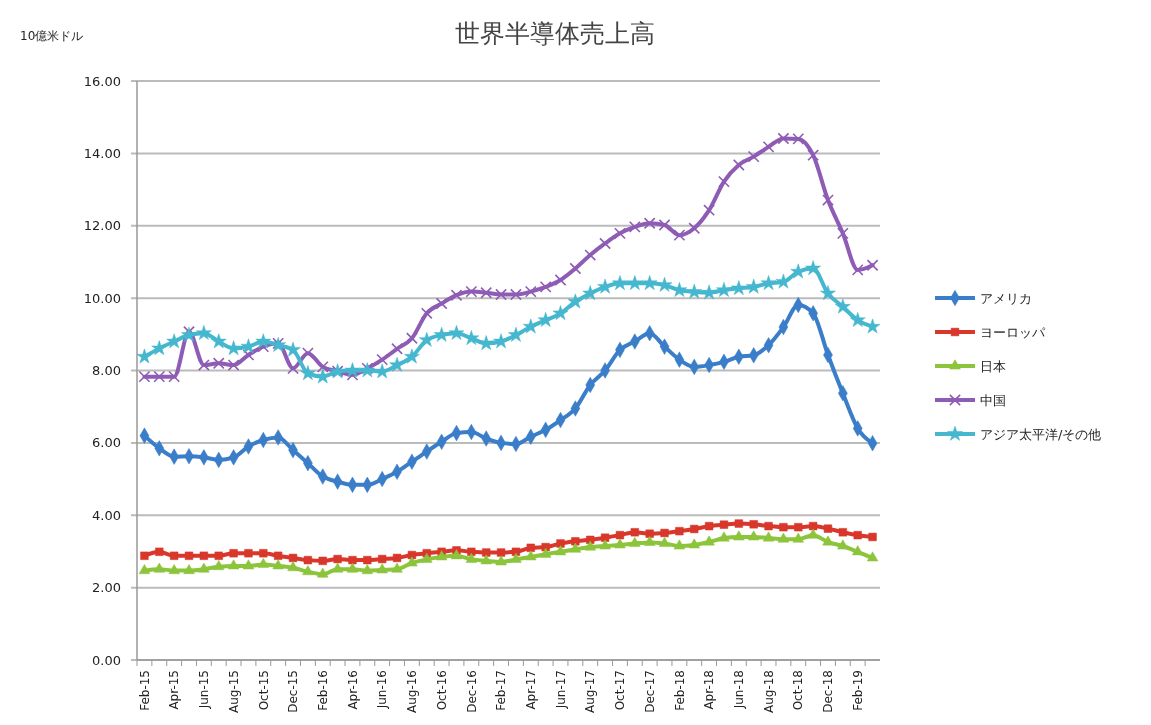 Image resolution: width=1151 pixels, height=725 pixels. What do you see at coordinates (1013, 332) in the screenshot?
I see `legend-label: ヨーロッパ` at bounding box center [1013, 332].